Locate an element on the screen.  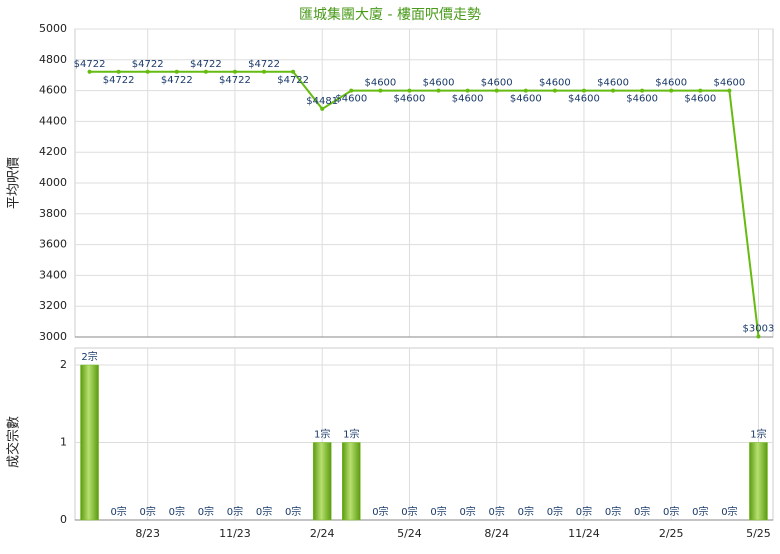
x-tick-label: 8/24 is located at coordinates (496, 533).